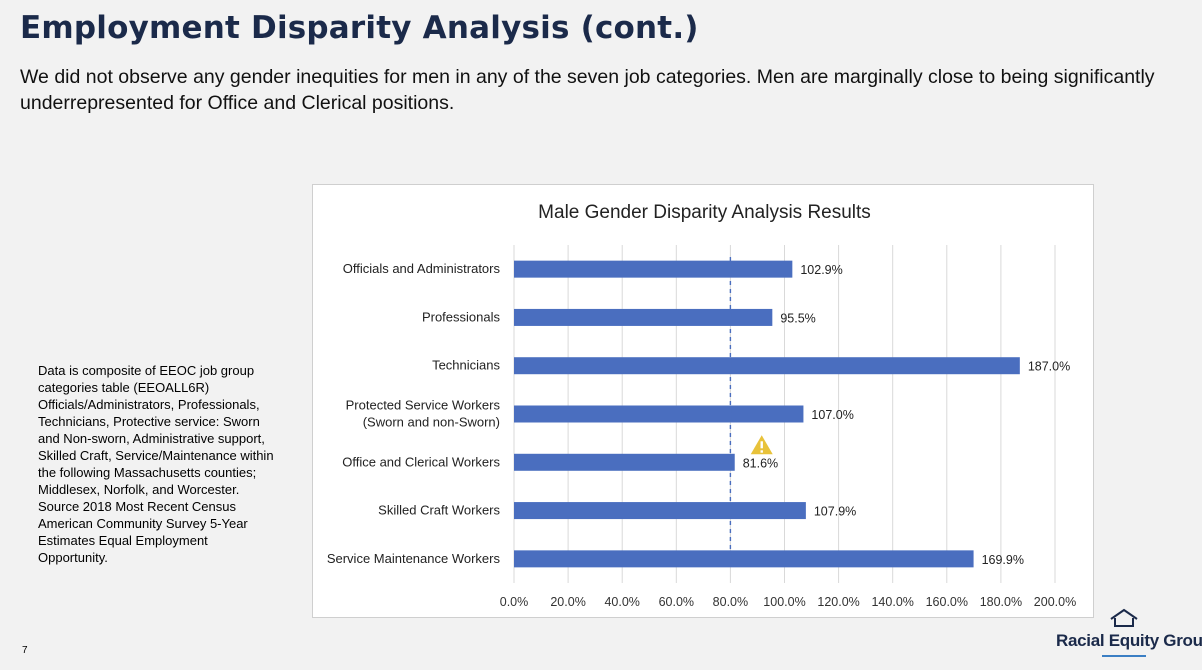  Describe the element at coordinates (423, 405) in the screenshot. I see `category-label: Protected Service Workers` at that location.